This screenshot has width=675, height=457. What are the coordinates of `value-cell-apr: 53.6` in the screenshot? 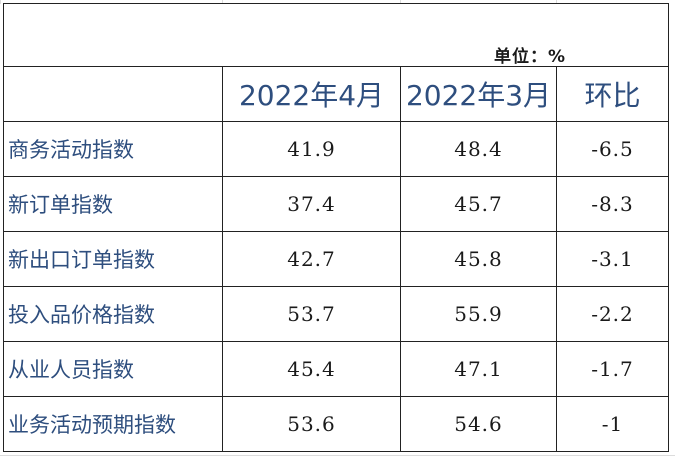 It's located at (311, 424).